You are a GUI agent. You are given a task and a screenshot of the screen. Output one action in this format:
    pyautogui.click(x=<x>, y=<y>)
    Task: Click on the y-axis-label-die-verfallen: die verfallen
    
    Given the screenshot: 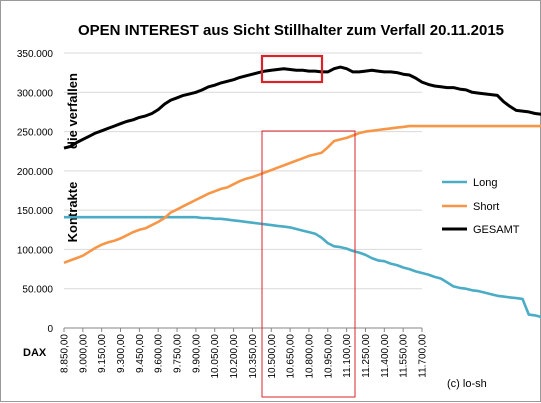 What is the action you would take?
    pyautogui.click(x=72, y=111)
    